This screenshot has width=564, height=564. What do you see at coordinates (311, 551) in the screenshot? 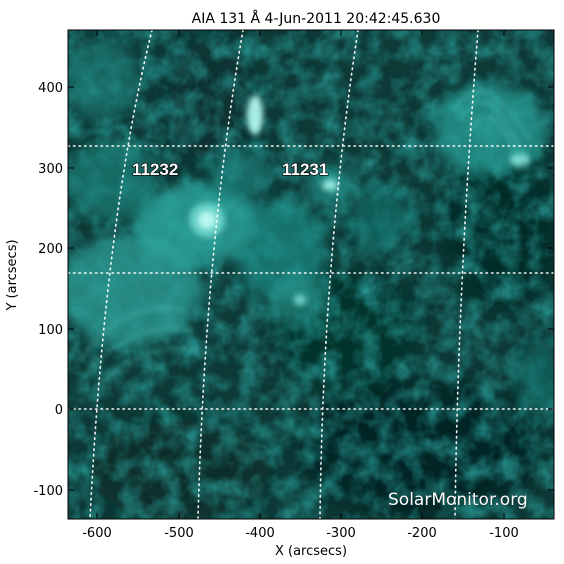
I see `x-axis-label: X (arcsecs)` at bounding box center [311, 551].